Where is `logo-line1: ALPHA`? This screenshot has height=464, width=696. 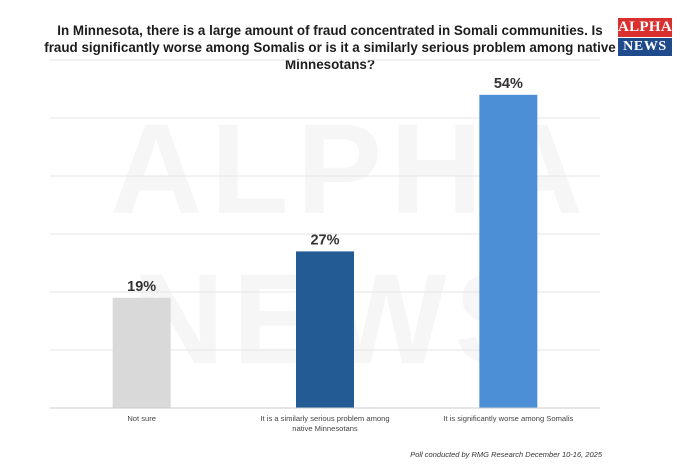 logo-line1: ALPHA is located at coordinates (645, 27).